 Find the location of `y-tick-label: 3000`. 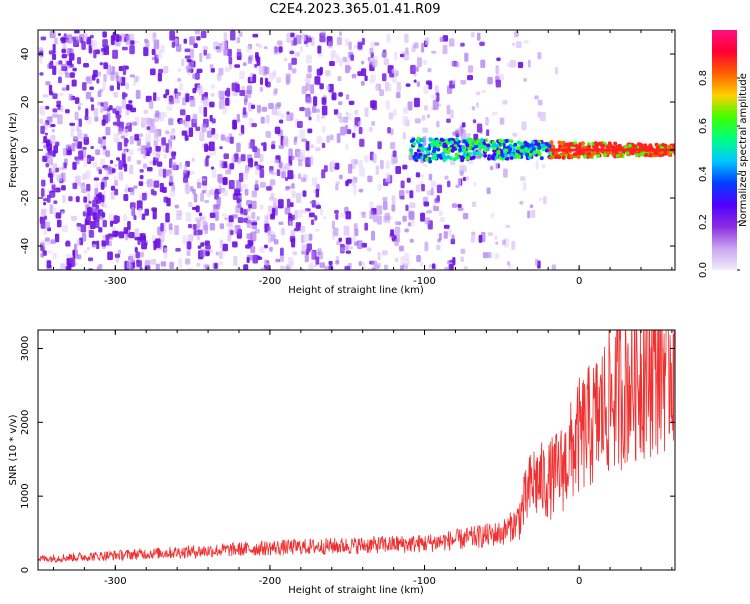

y-tick-label: 3000 is located at coordinates (25, 348).